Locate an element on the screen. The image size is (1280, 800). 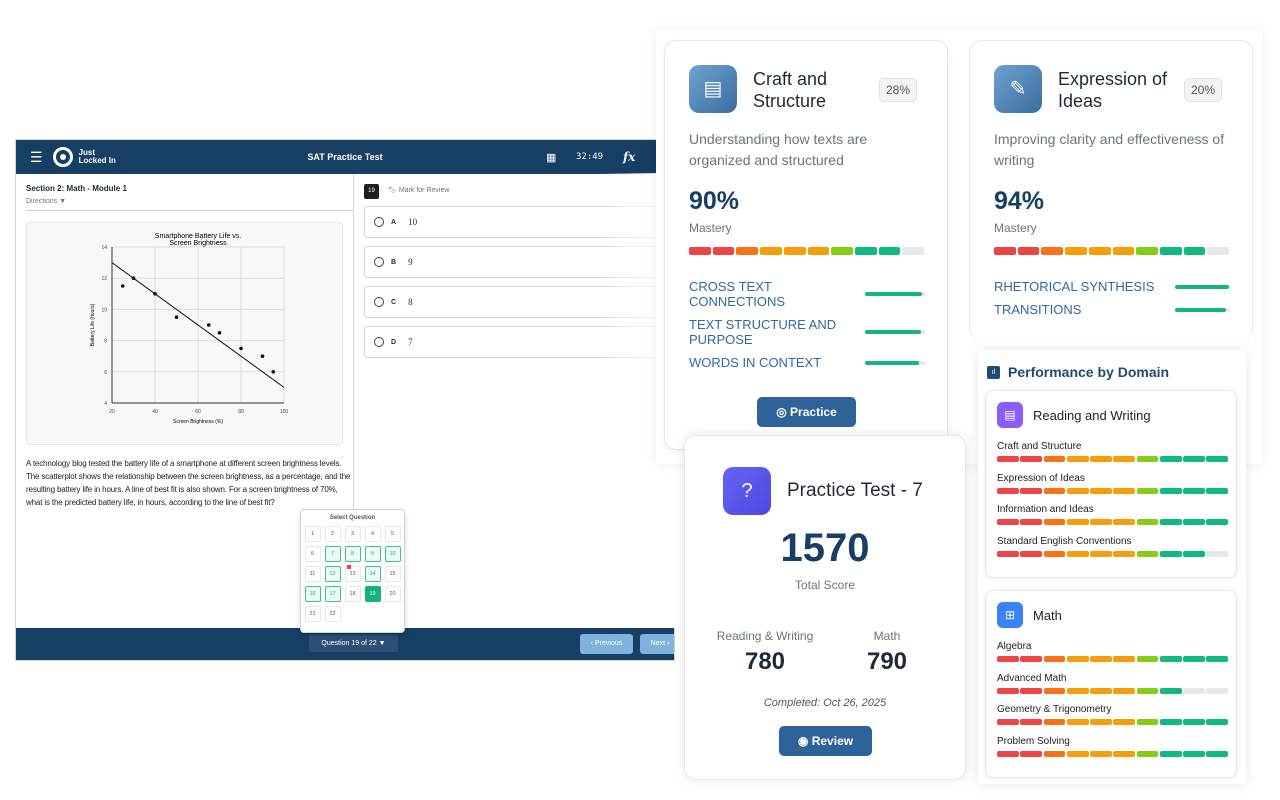
question-cell: 2 is located at coordinates (332, 534).